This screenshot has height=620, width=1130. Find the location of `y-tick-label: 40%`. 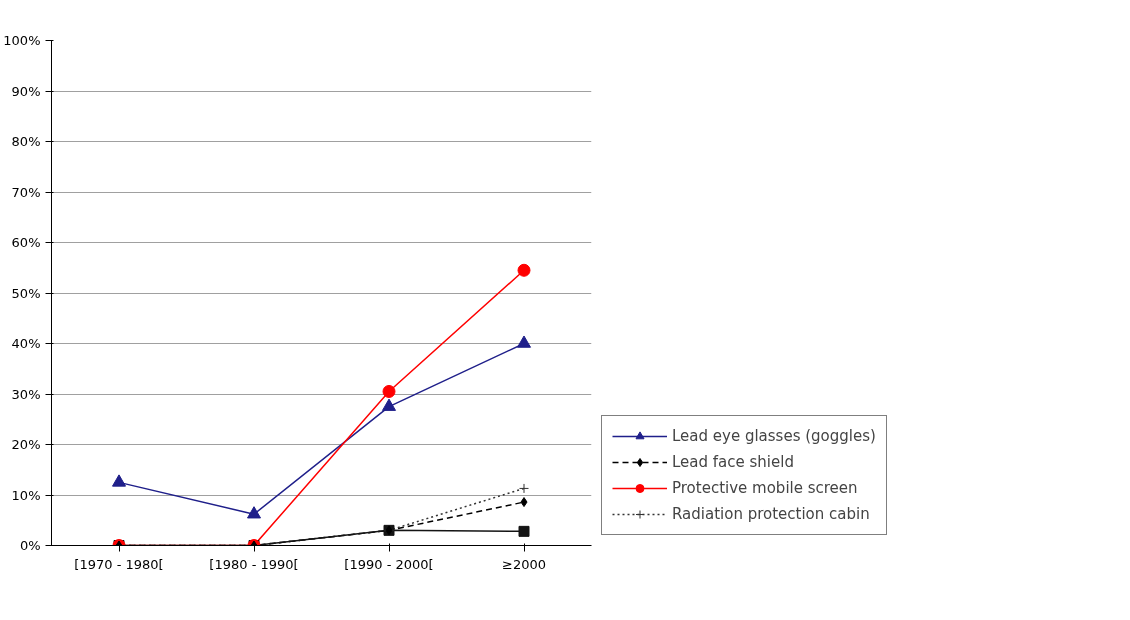

y-tick-label: 40% is located at coordinates (26, 343).